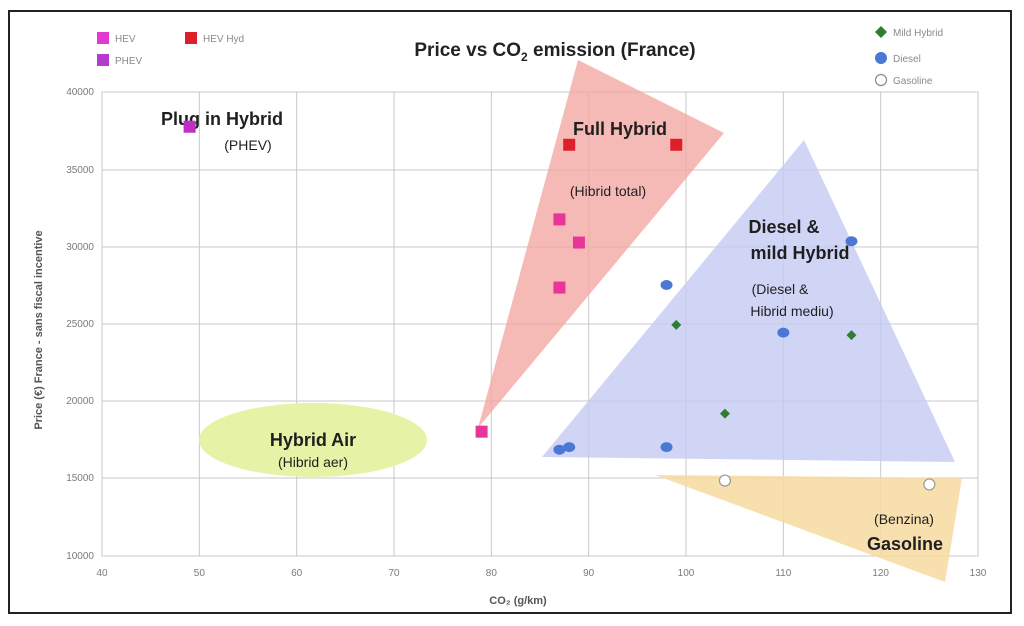 The width and height of the screenshot is (1024, 626). I want to click on full-hybrid-label: Full Hybrid, so click(620, 129).